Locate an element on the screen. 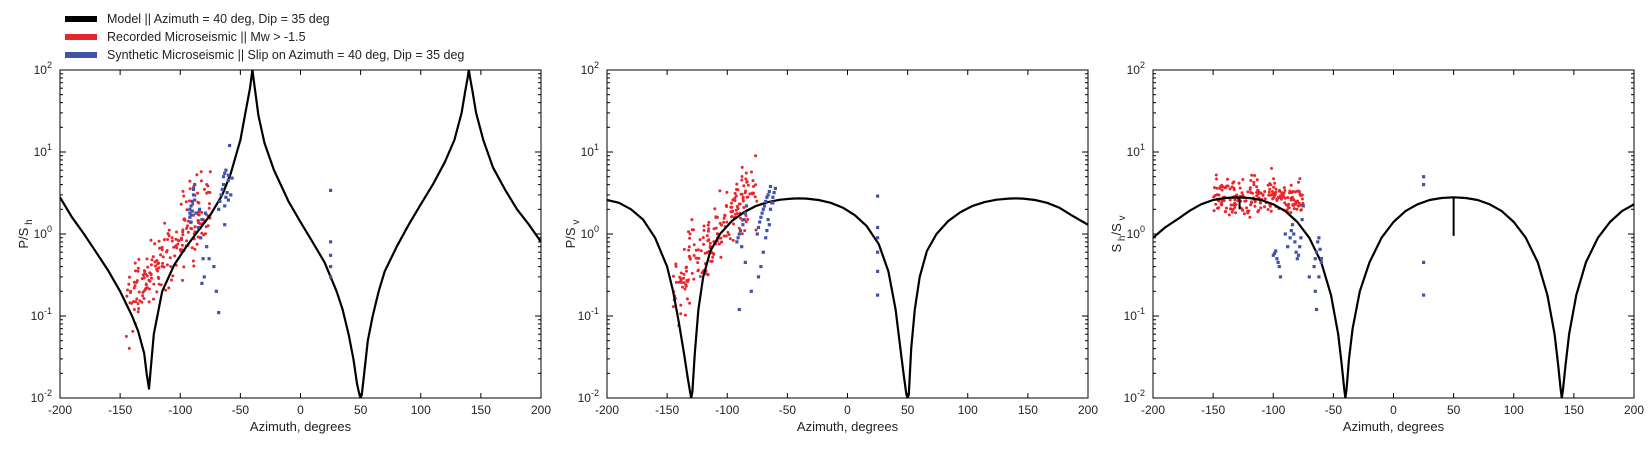  x-tick-label: -200 is located at coordinates (1153, 410).